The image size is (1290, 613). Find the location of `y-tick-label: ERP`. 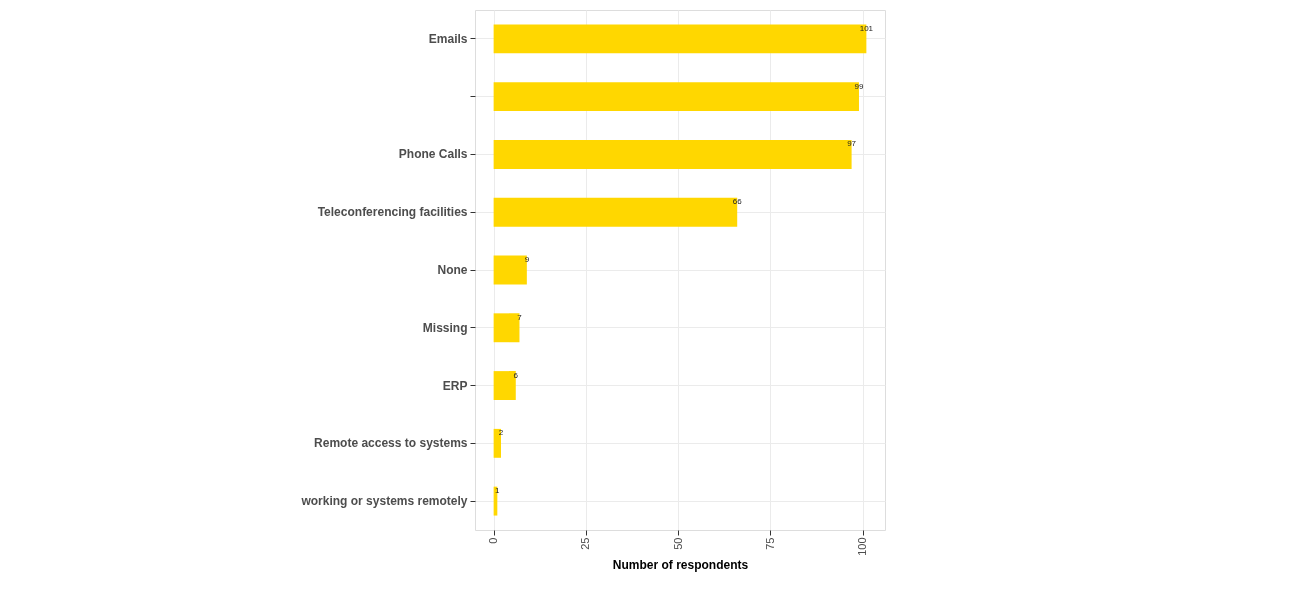

y-tick-label: ERP is located at coordinates (455, 385).